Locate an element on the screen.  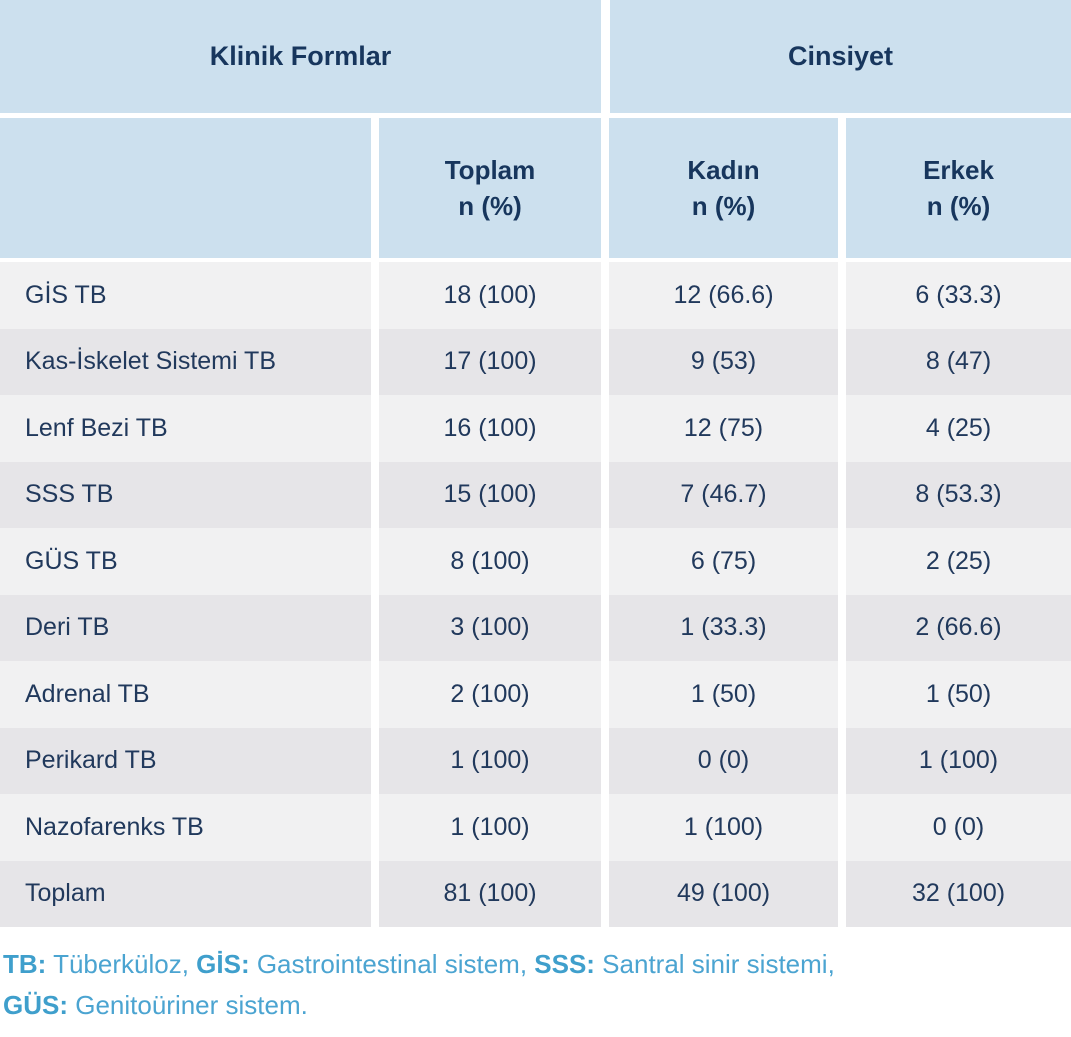
cell-kadin: 6 (75) is located at coordinates (723, 561).